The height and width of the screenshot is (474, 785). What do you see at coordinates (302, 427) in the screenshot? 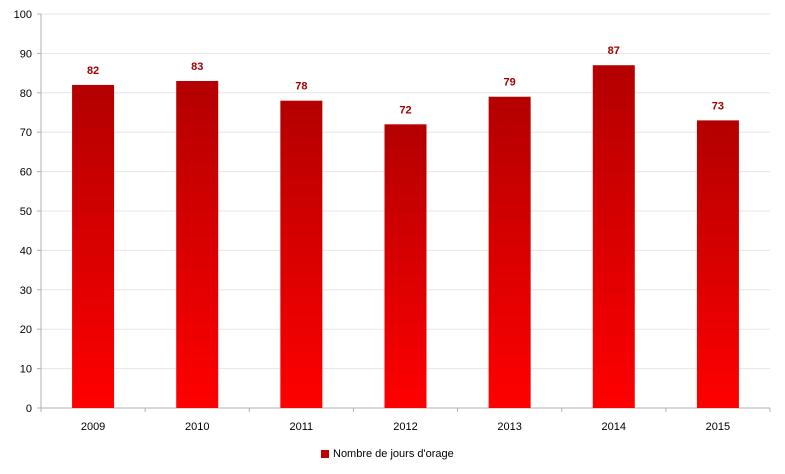
I see `x-tick-label: 2011` at bounding box center [302, 427].